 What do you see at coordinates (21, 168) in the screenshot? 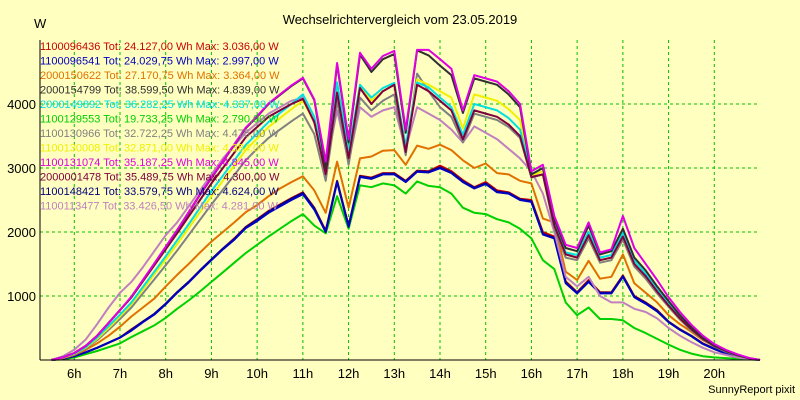
I see `y-tick-label: 3000` at bounding box center [21, 168].